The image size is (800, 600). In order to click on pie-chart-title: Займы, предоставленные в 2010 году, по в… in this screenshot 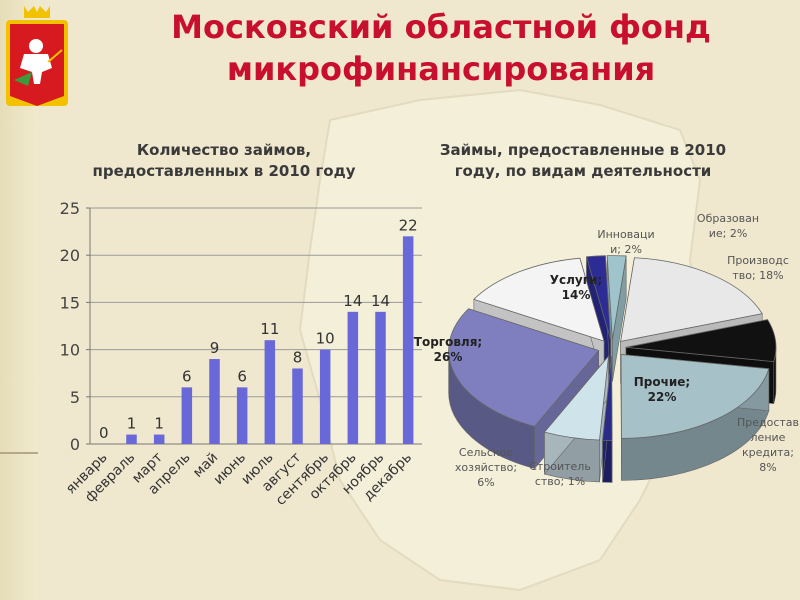, I will do `click(583, 161)`.